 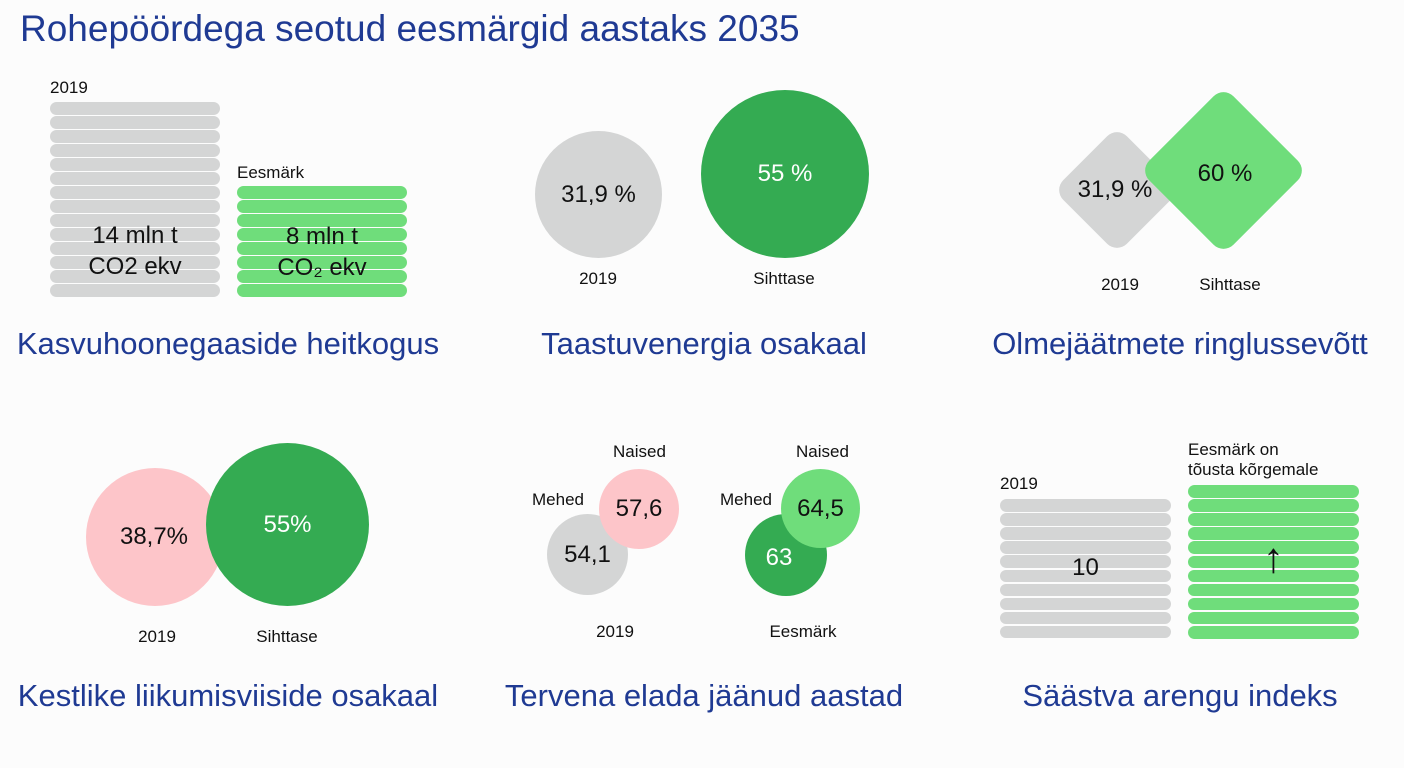 I want to click on hly-bubble-women-2019: 57,6, so click(x=639, y=509).